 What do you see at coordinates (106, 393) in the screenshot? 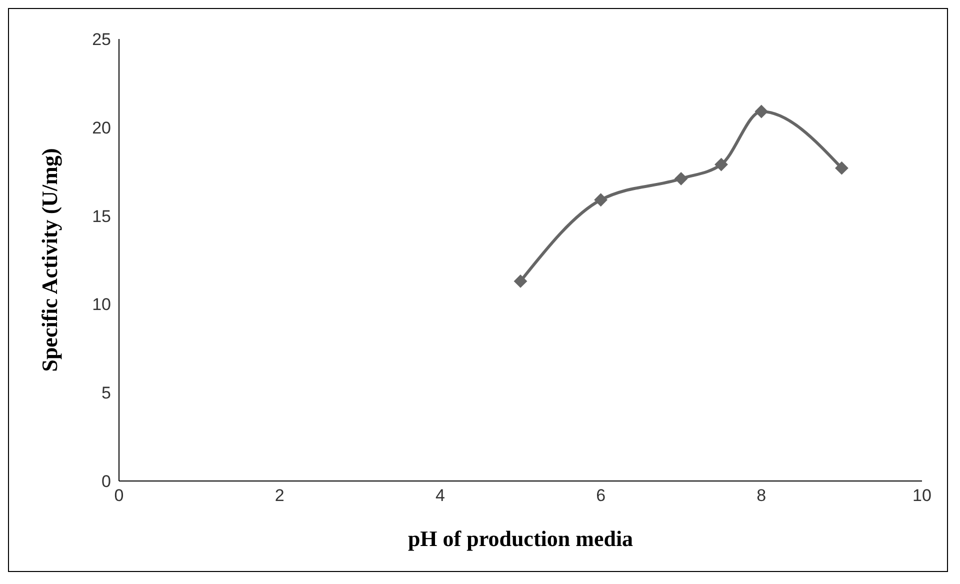
I see `y-tick-label: 5` at bounding box center [106, 393].